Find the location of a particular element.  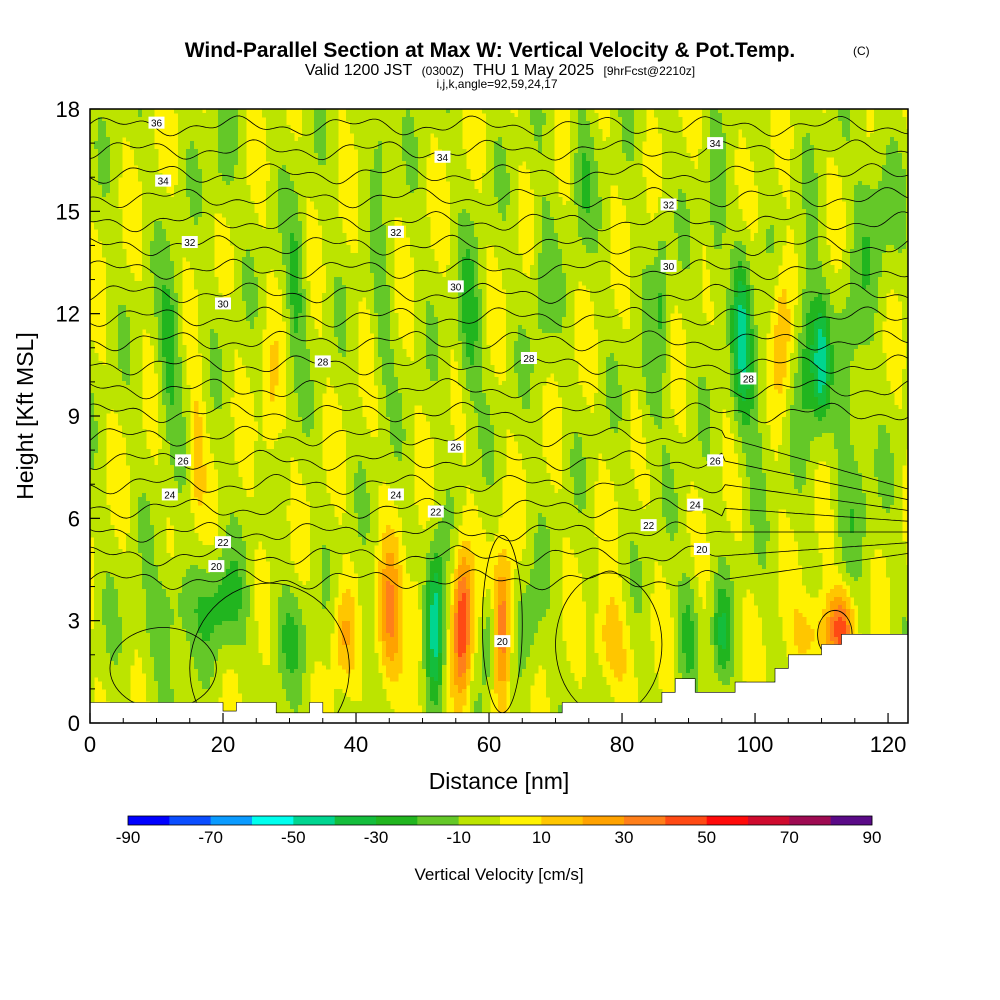

chart-title-tag: (C) is located at coordinates (861, 51).